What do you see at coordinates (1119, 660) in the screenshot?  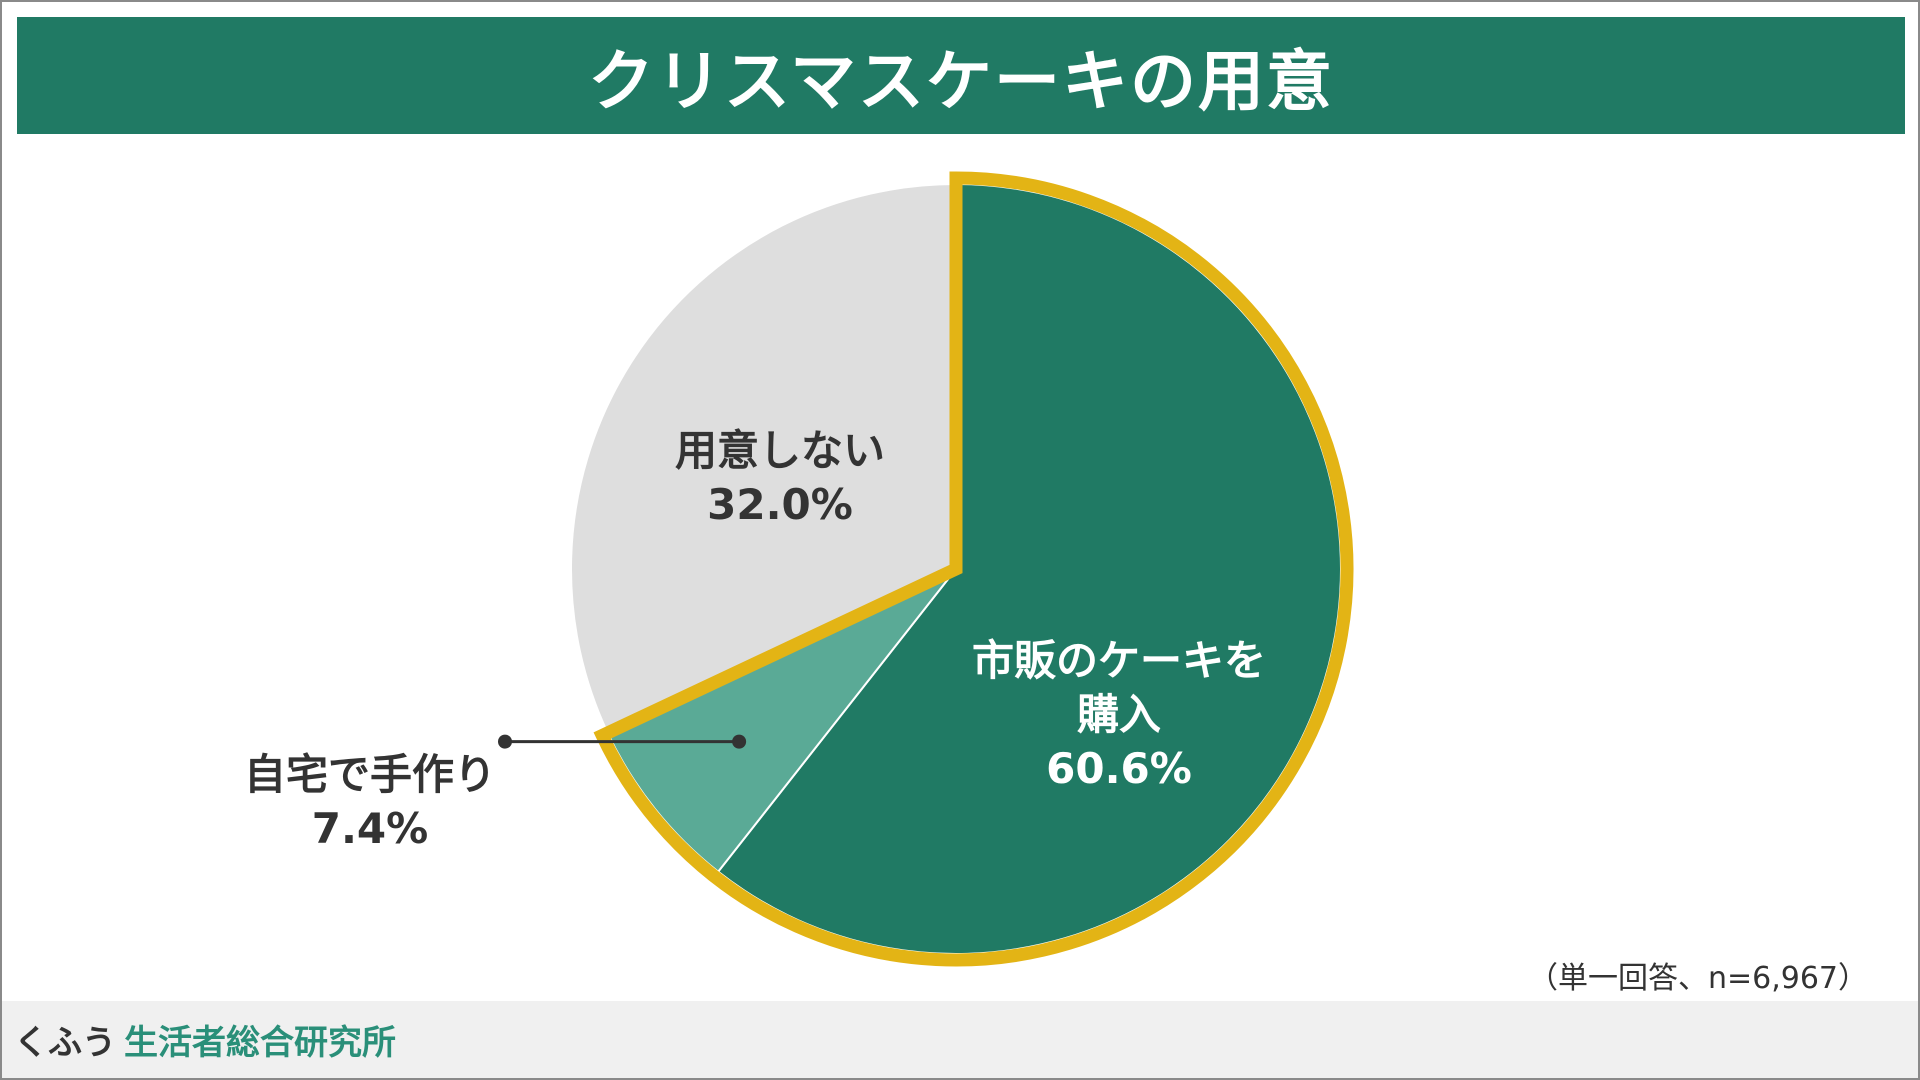 I see `slice-label-line: 市販のケーキを` at bounding box center [1119, 660].